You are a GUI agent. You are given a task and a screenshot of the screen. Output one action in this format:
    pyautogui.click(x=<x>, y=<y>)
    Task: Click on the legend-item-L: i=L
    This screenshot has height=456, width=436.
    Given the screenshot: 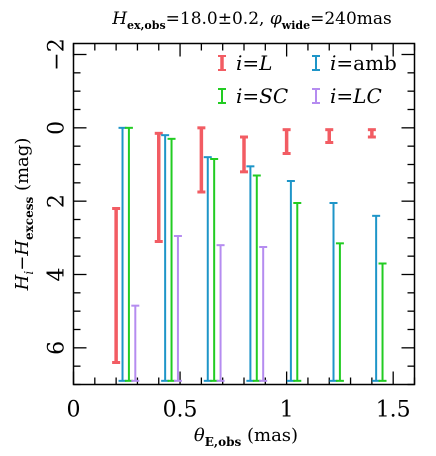 What is the action you would take?
    pyautogui.click(x=245, y=63)
    